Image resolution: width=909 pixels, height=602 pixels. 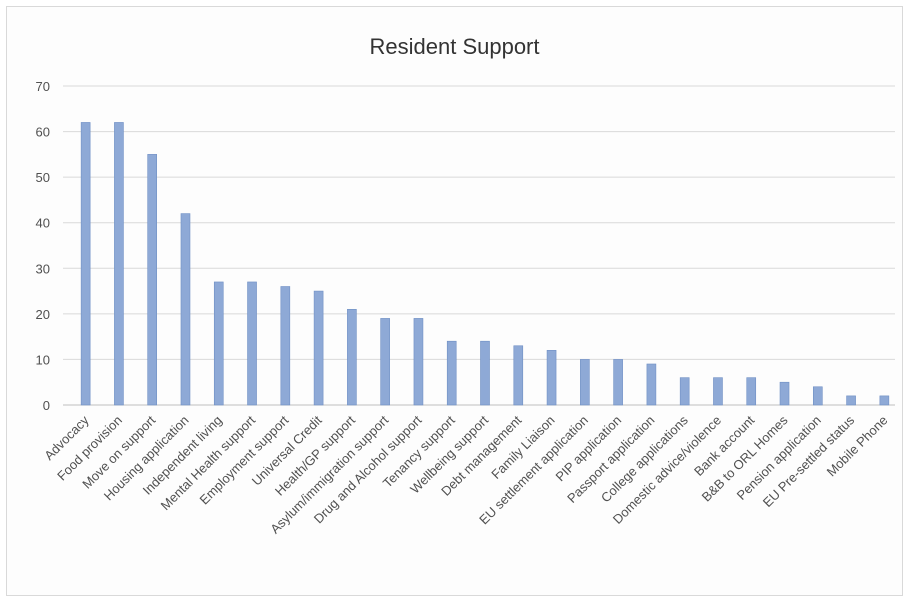 I want to click on chart-title: Resident Support, so click(x=454, y=46).